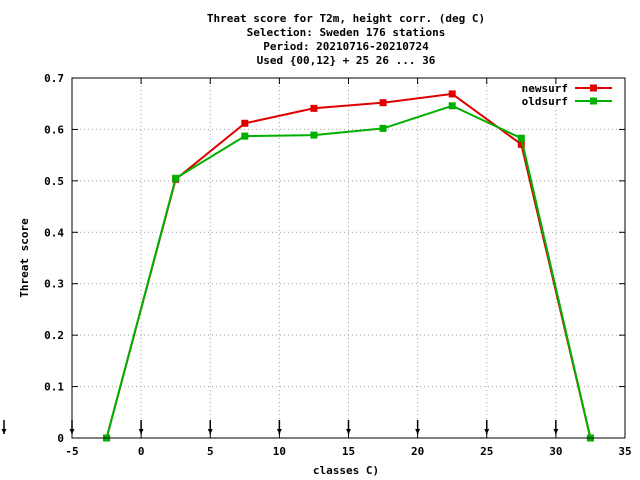 The width and height of the screenshot is (640, 480). I want to click on legend-label-oldsurf: oldsurf, so click(545, 101).